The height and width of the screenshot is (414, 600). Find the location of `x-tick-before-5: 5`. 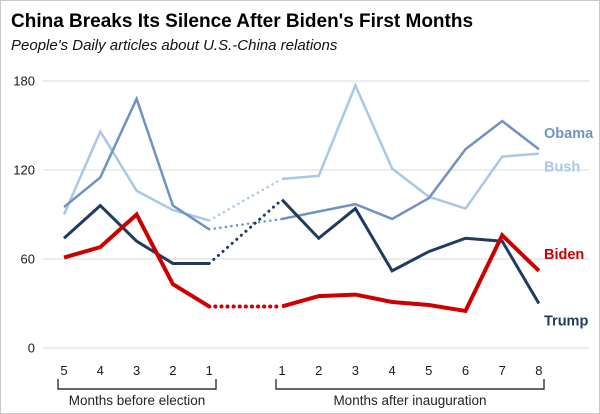

x-tick-before-5: 5 is located at coordinates (63, 370).